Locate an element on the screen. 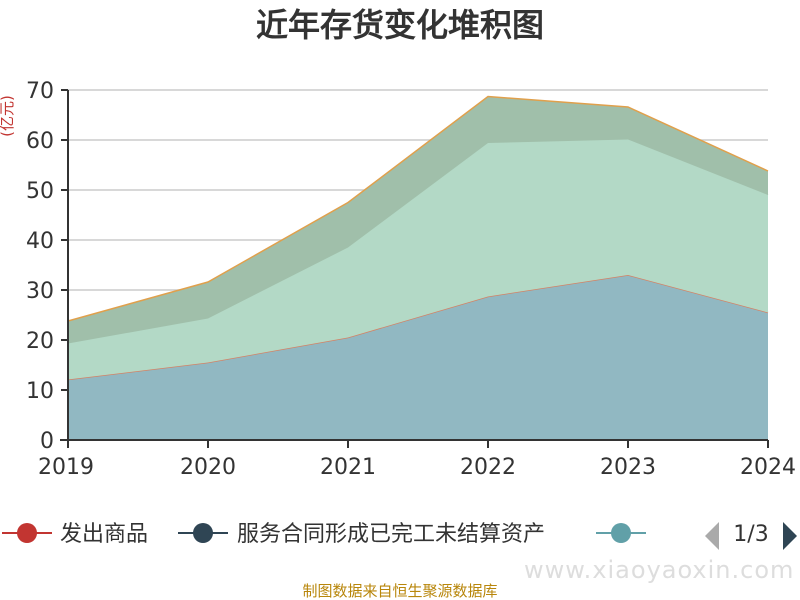 Image resolution: width=800 pixels, height=600 pixels. y-tick-label: 10 is located at coordinates (40, 391).